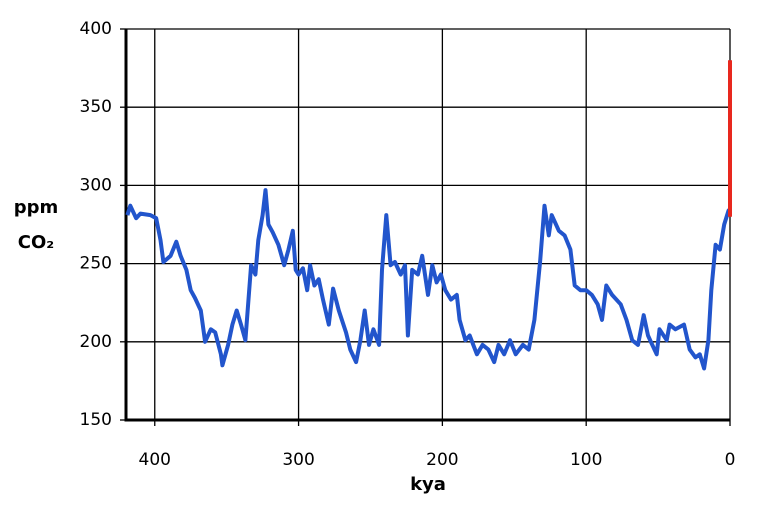  I want to click on y-tick-label: 200, so click(96, 342).